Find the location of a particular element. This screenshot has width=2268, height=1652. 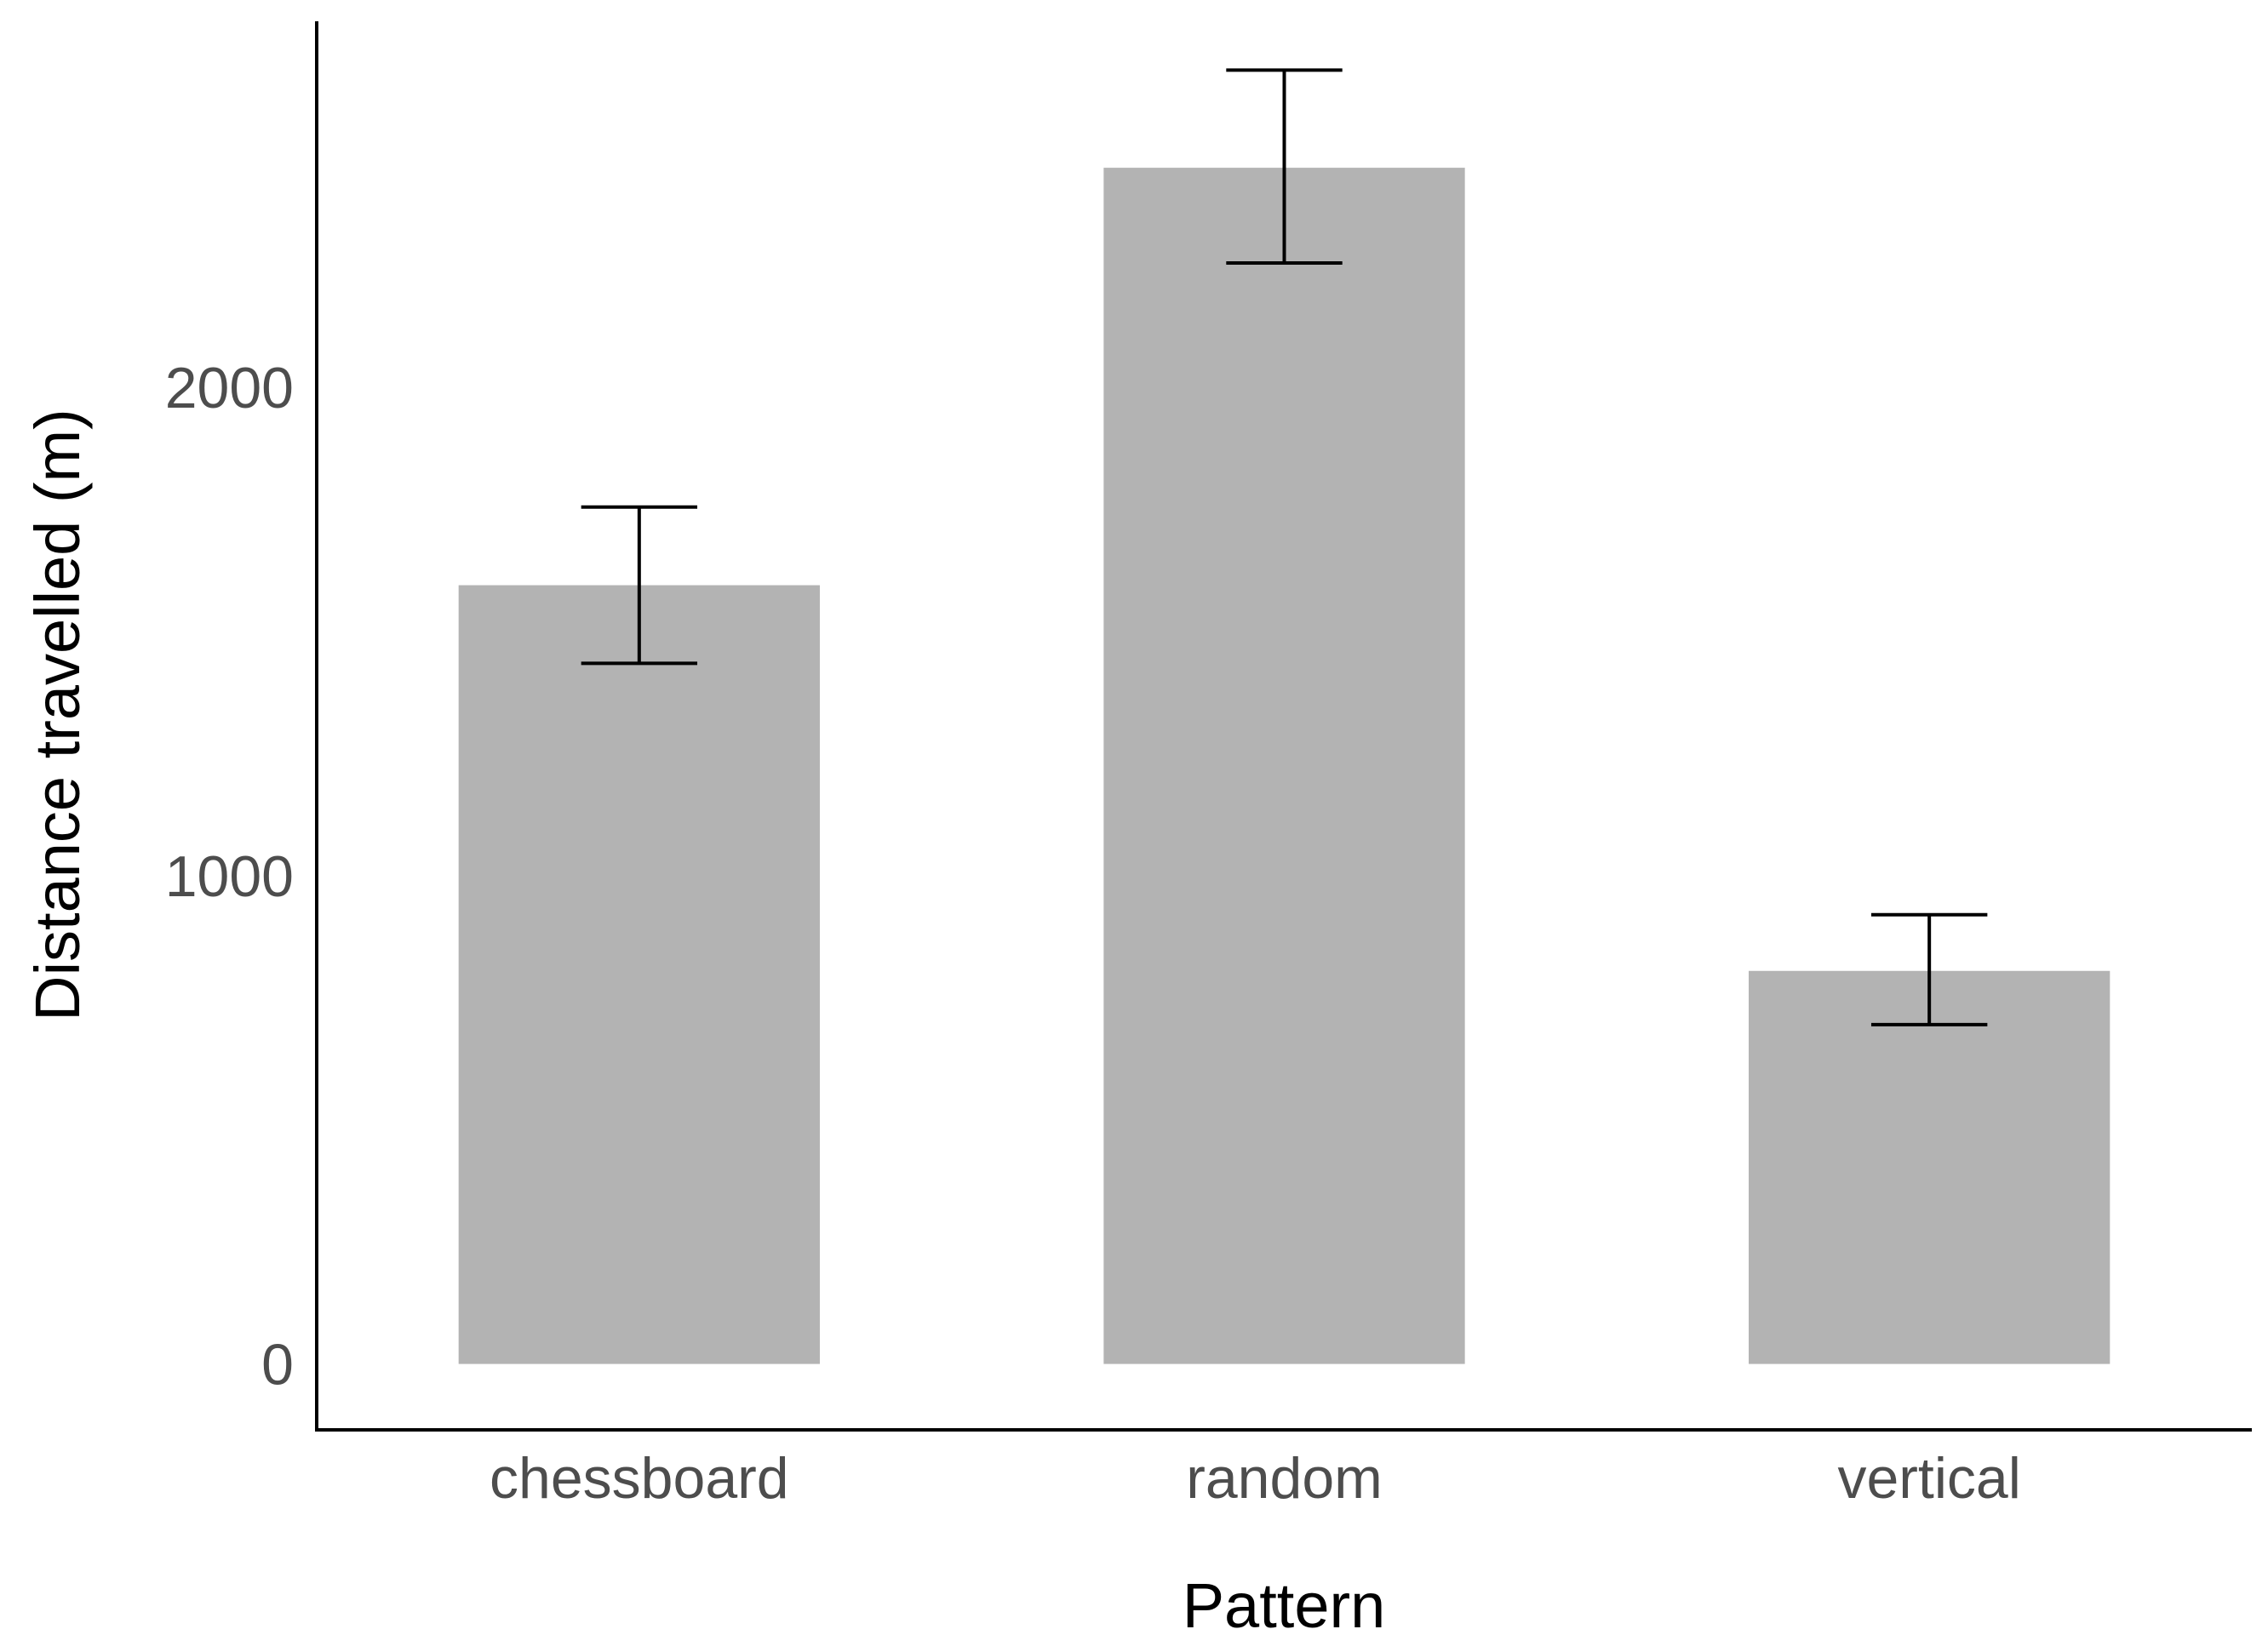

error-bar-vertical is located at coordinates (1929, 969).